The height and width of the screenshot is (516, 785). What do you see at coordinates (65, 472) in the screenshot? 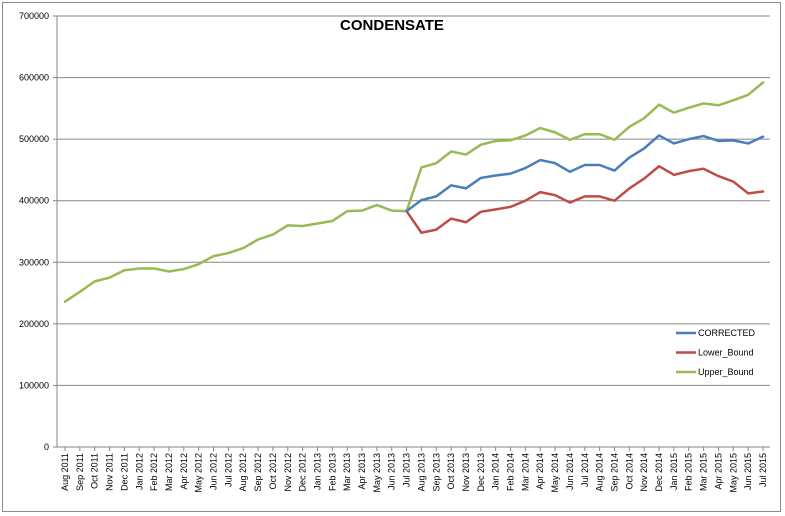
I see `x-tick-label: Aug 2011` at bounding box center [65, 472].